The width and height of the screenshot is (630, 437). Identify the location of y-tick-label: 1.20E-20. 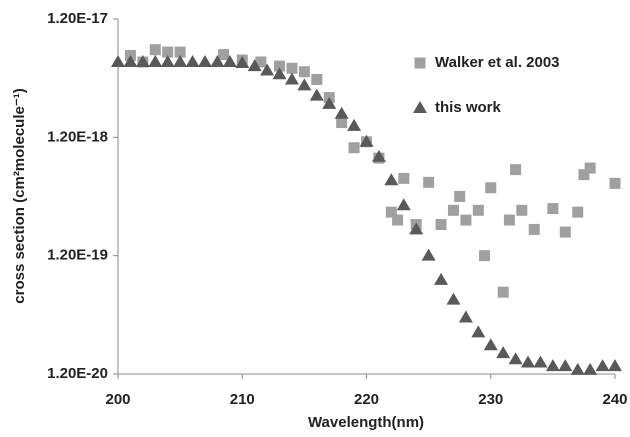
(77, 373).